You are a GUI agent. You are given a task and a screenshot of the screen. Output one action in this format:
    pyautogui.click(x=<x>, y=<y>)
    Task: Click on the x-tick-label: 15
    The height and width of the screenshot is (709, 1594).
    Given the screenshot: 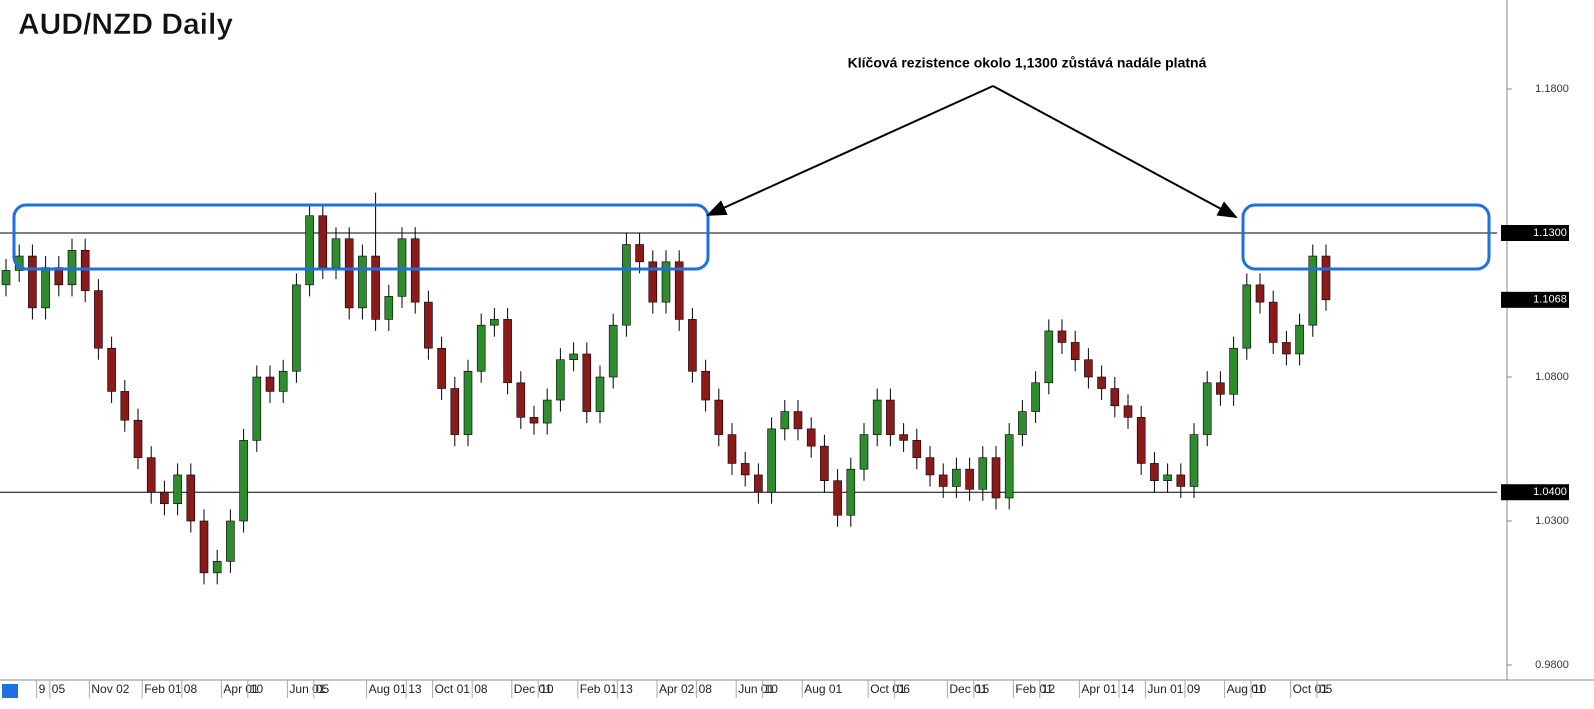 What is the action you would take?
    pyautogui.click(x=983, y=689)
    